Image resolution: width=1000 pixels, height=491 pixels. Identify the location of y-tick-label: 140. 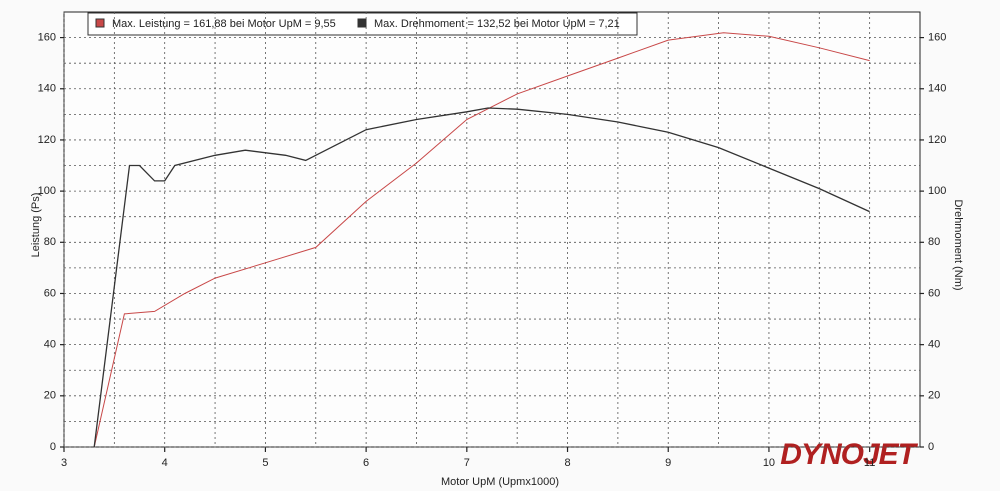
(47, 89).